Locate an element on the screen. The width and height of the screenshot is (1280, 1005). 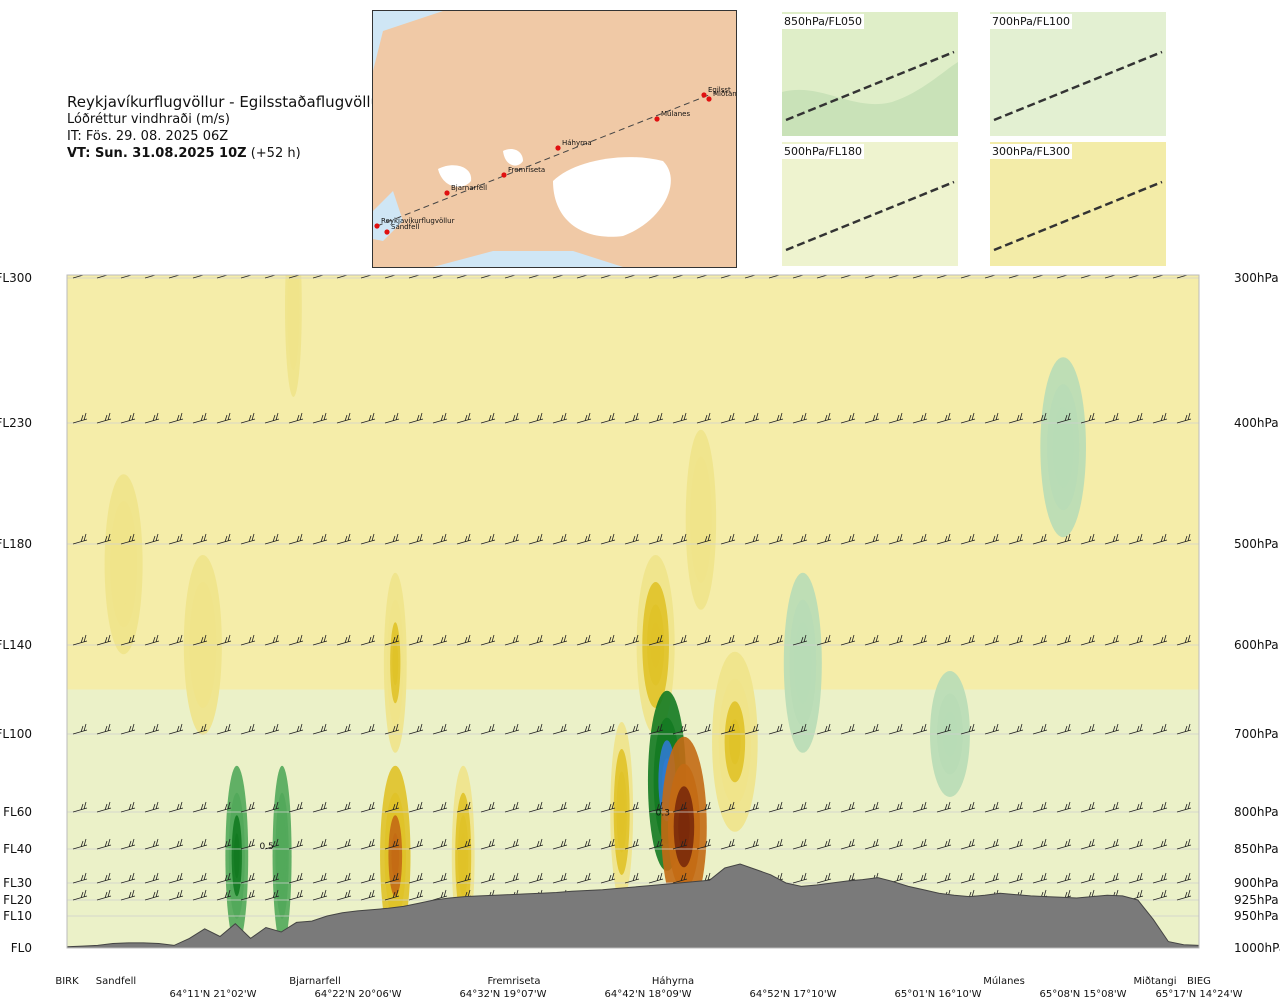
thumb-route is located at coordinates (1078, 86).